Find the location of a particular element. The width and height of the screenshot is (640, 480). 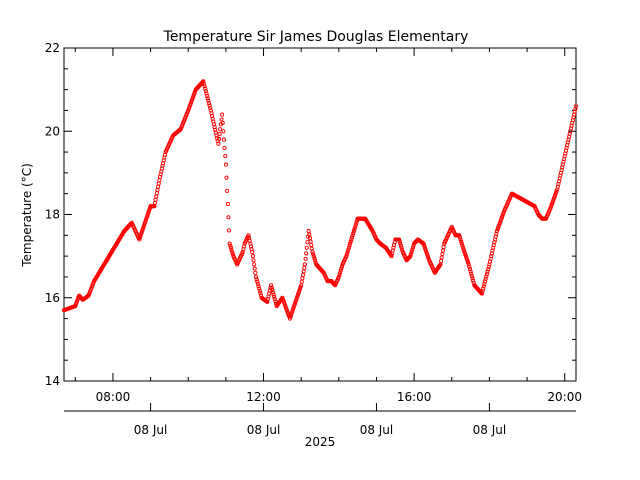

y-tick-label: 18 is located at coordinates (52, 215).